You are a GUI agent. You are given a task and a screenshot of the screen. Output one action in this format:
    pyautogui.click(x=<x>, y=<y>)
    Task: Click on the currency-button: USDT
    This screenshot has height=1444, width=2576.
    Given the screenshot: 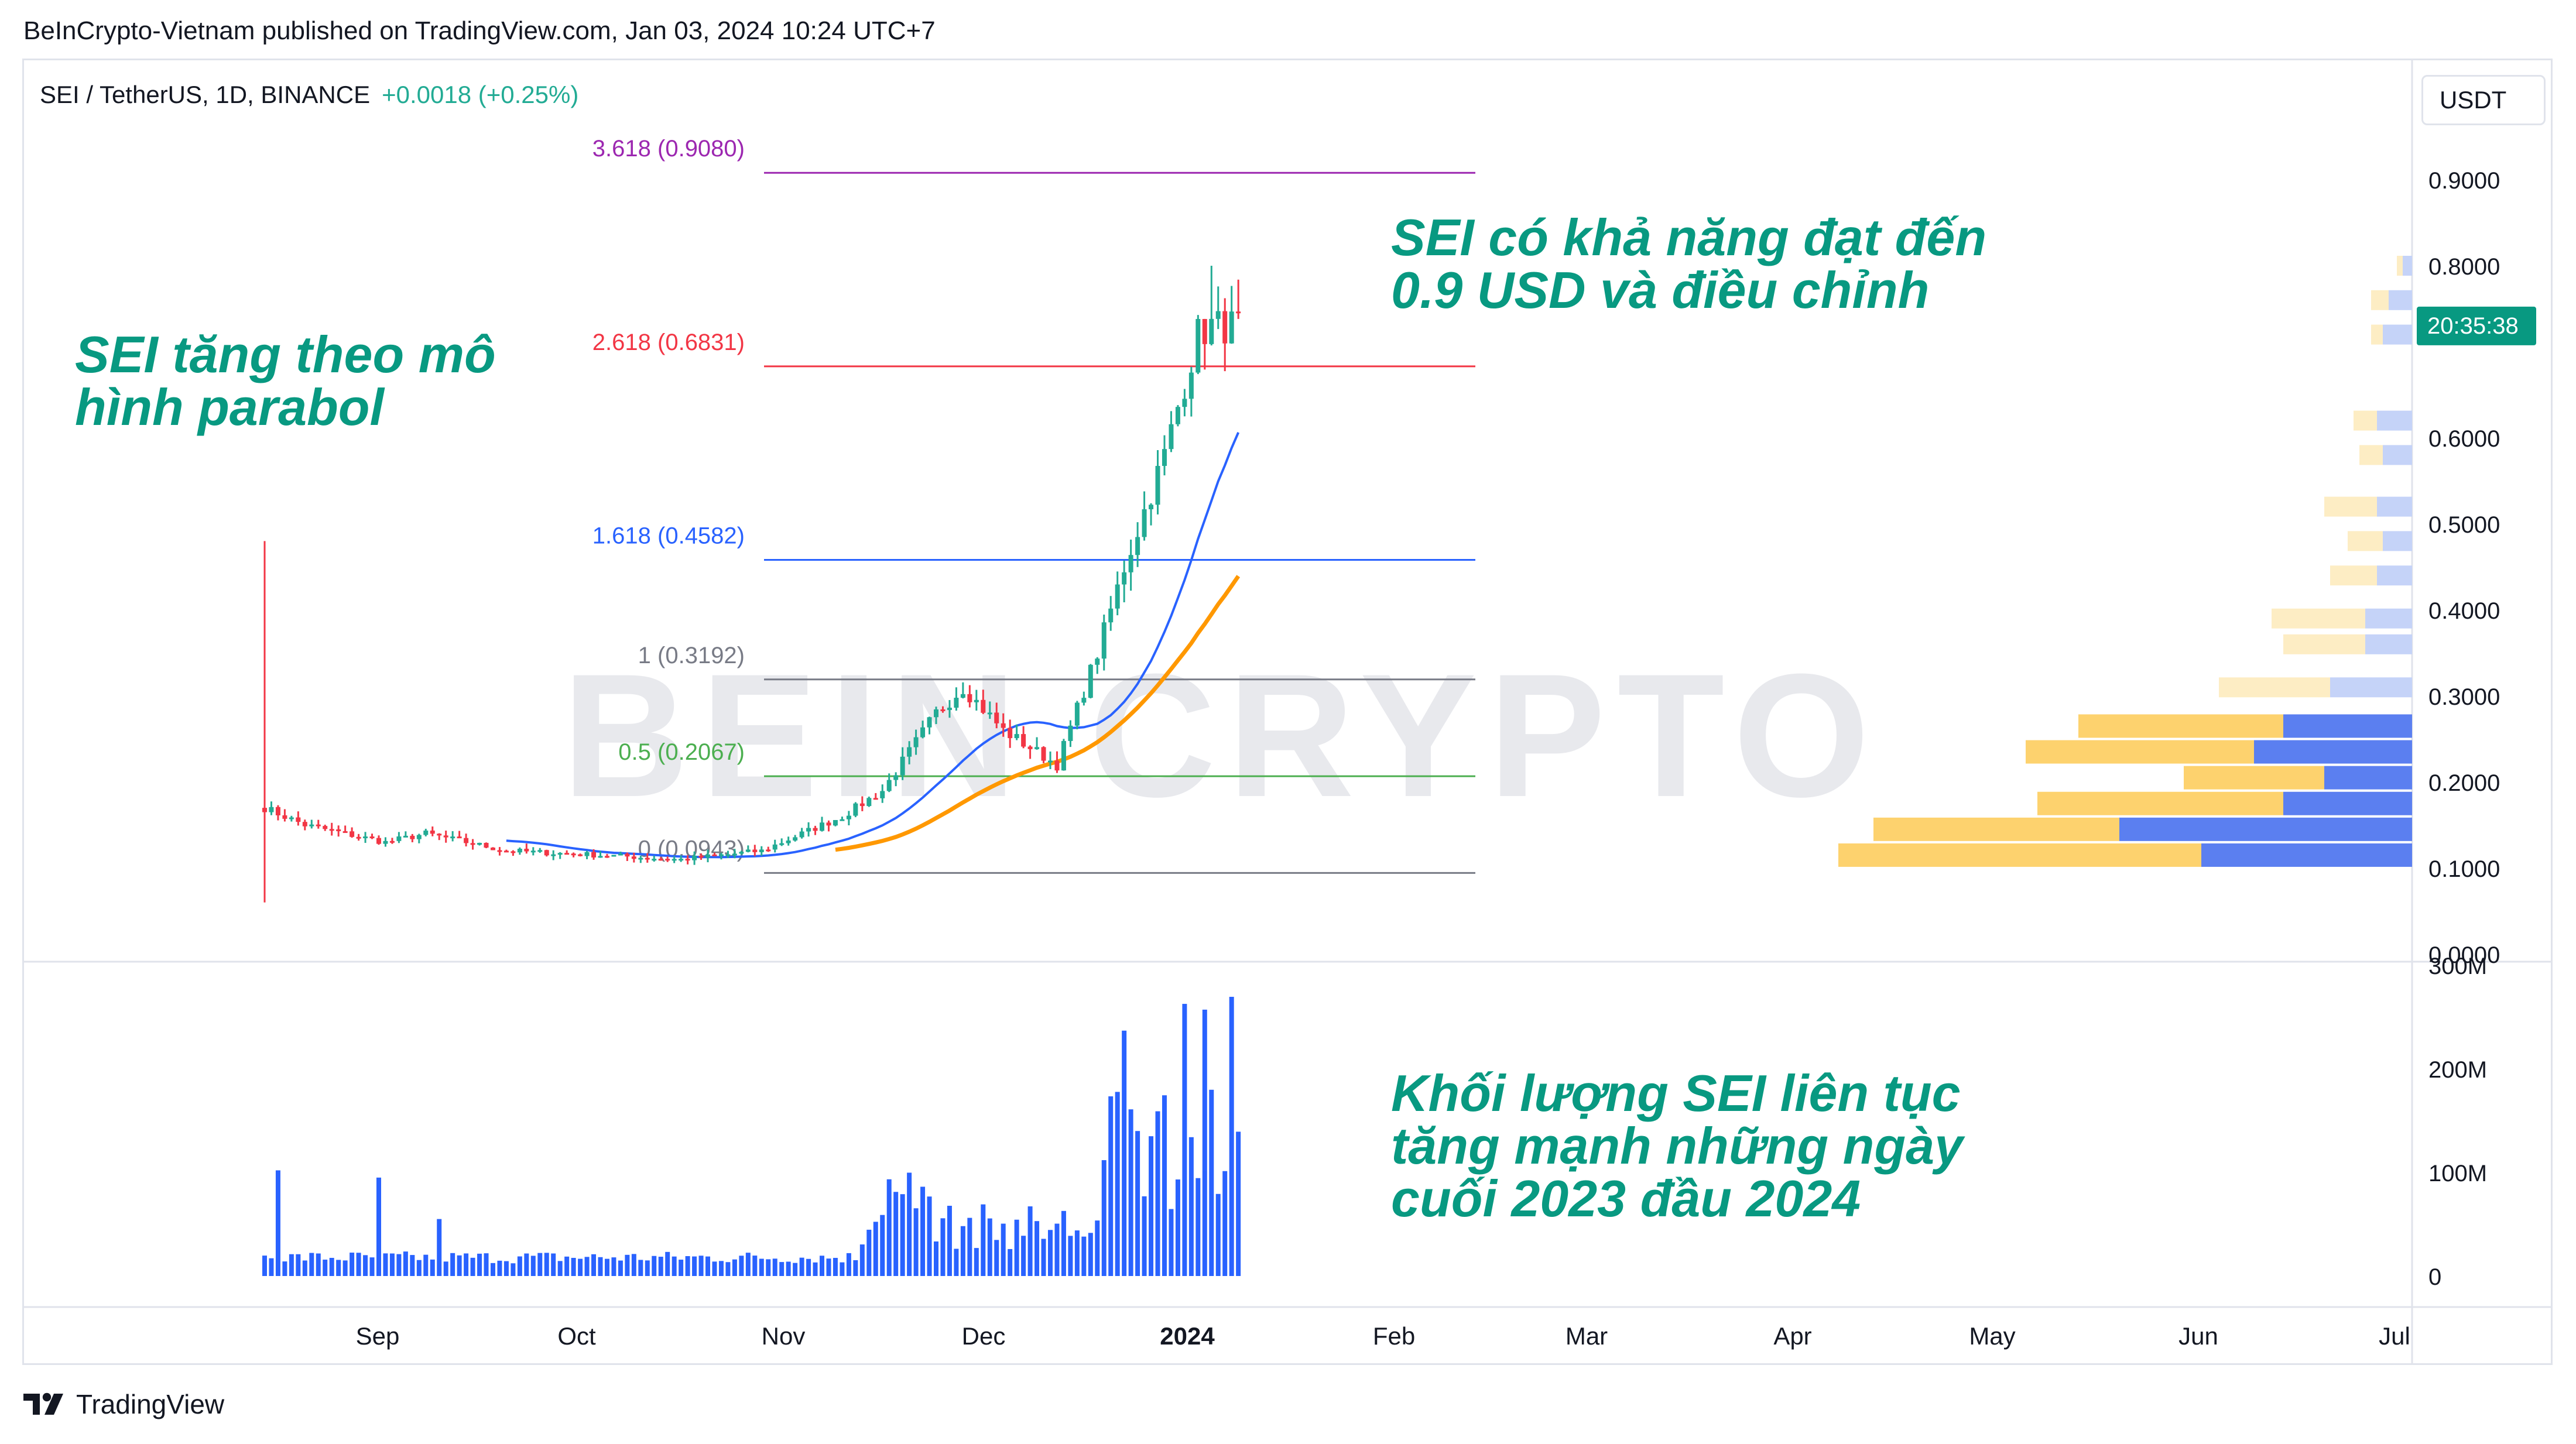 What is the action you would take?
    pyautogui.click(x=2483, y=100)
    